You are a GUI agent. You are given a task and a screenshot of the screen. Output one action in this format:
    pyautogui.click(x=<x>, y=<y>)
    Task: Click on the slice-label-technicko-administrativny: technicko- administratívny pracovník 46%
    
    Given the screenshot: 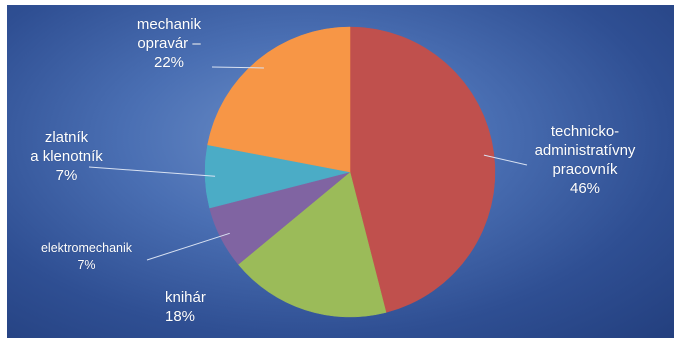 What is the action you would take?
    pyautogui.click(x=585, y=160)
    